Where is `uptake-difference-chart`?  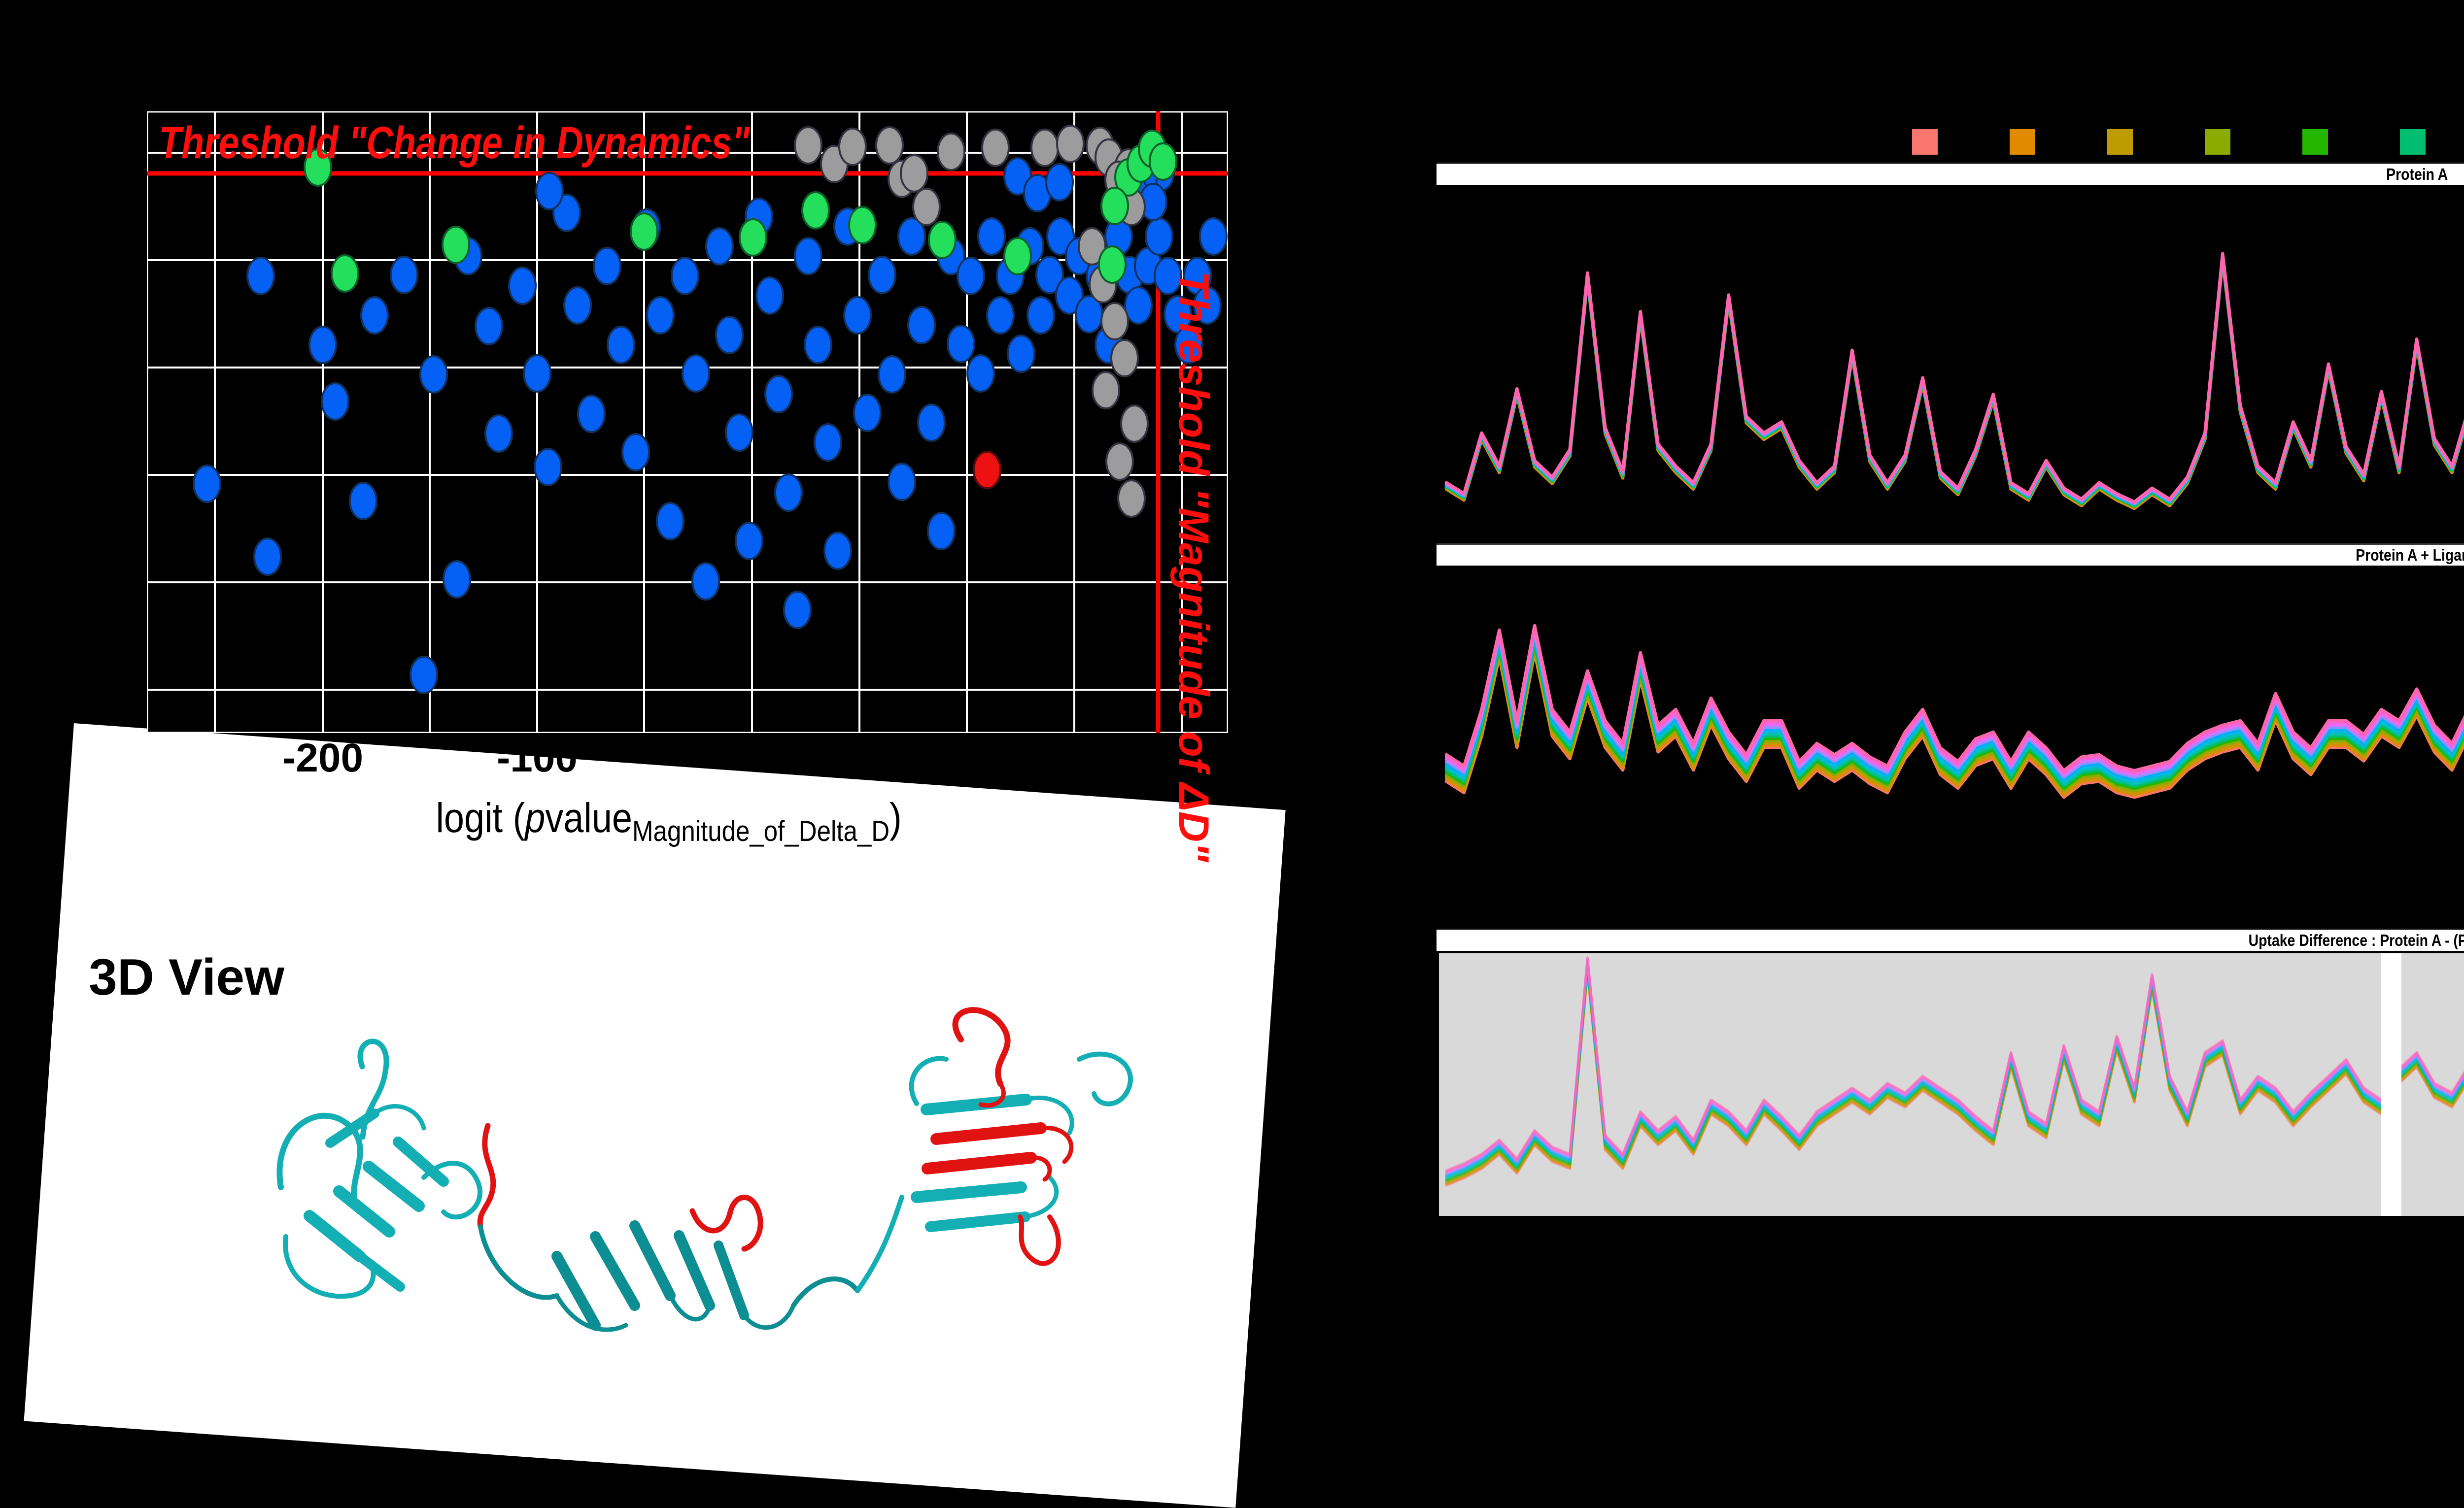 uptake-difference-chart is located at coordinates (1951, 1084).